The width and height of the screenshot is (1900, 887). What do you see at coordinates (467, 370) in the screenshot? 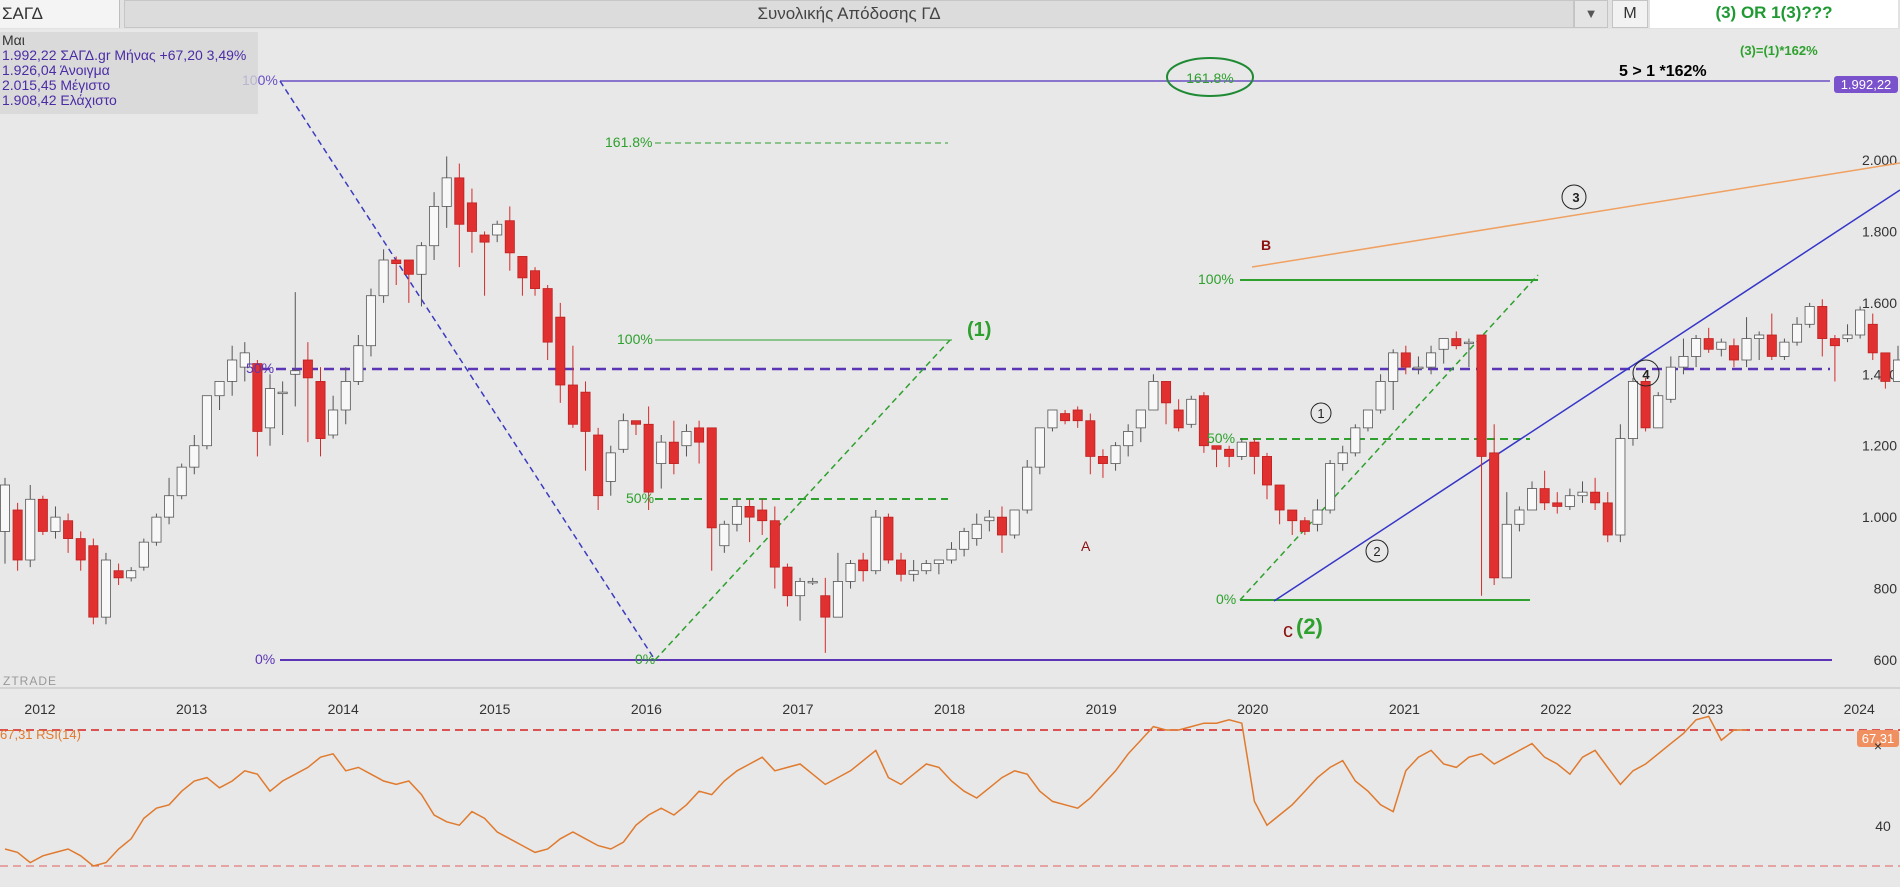
I see `trend-down-line` at bounding box center [467, 370].